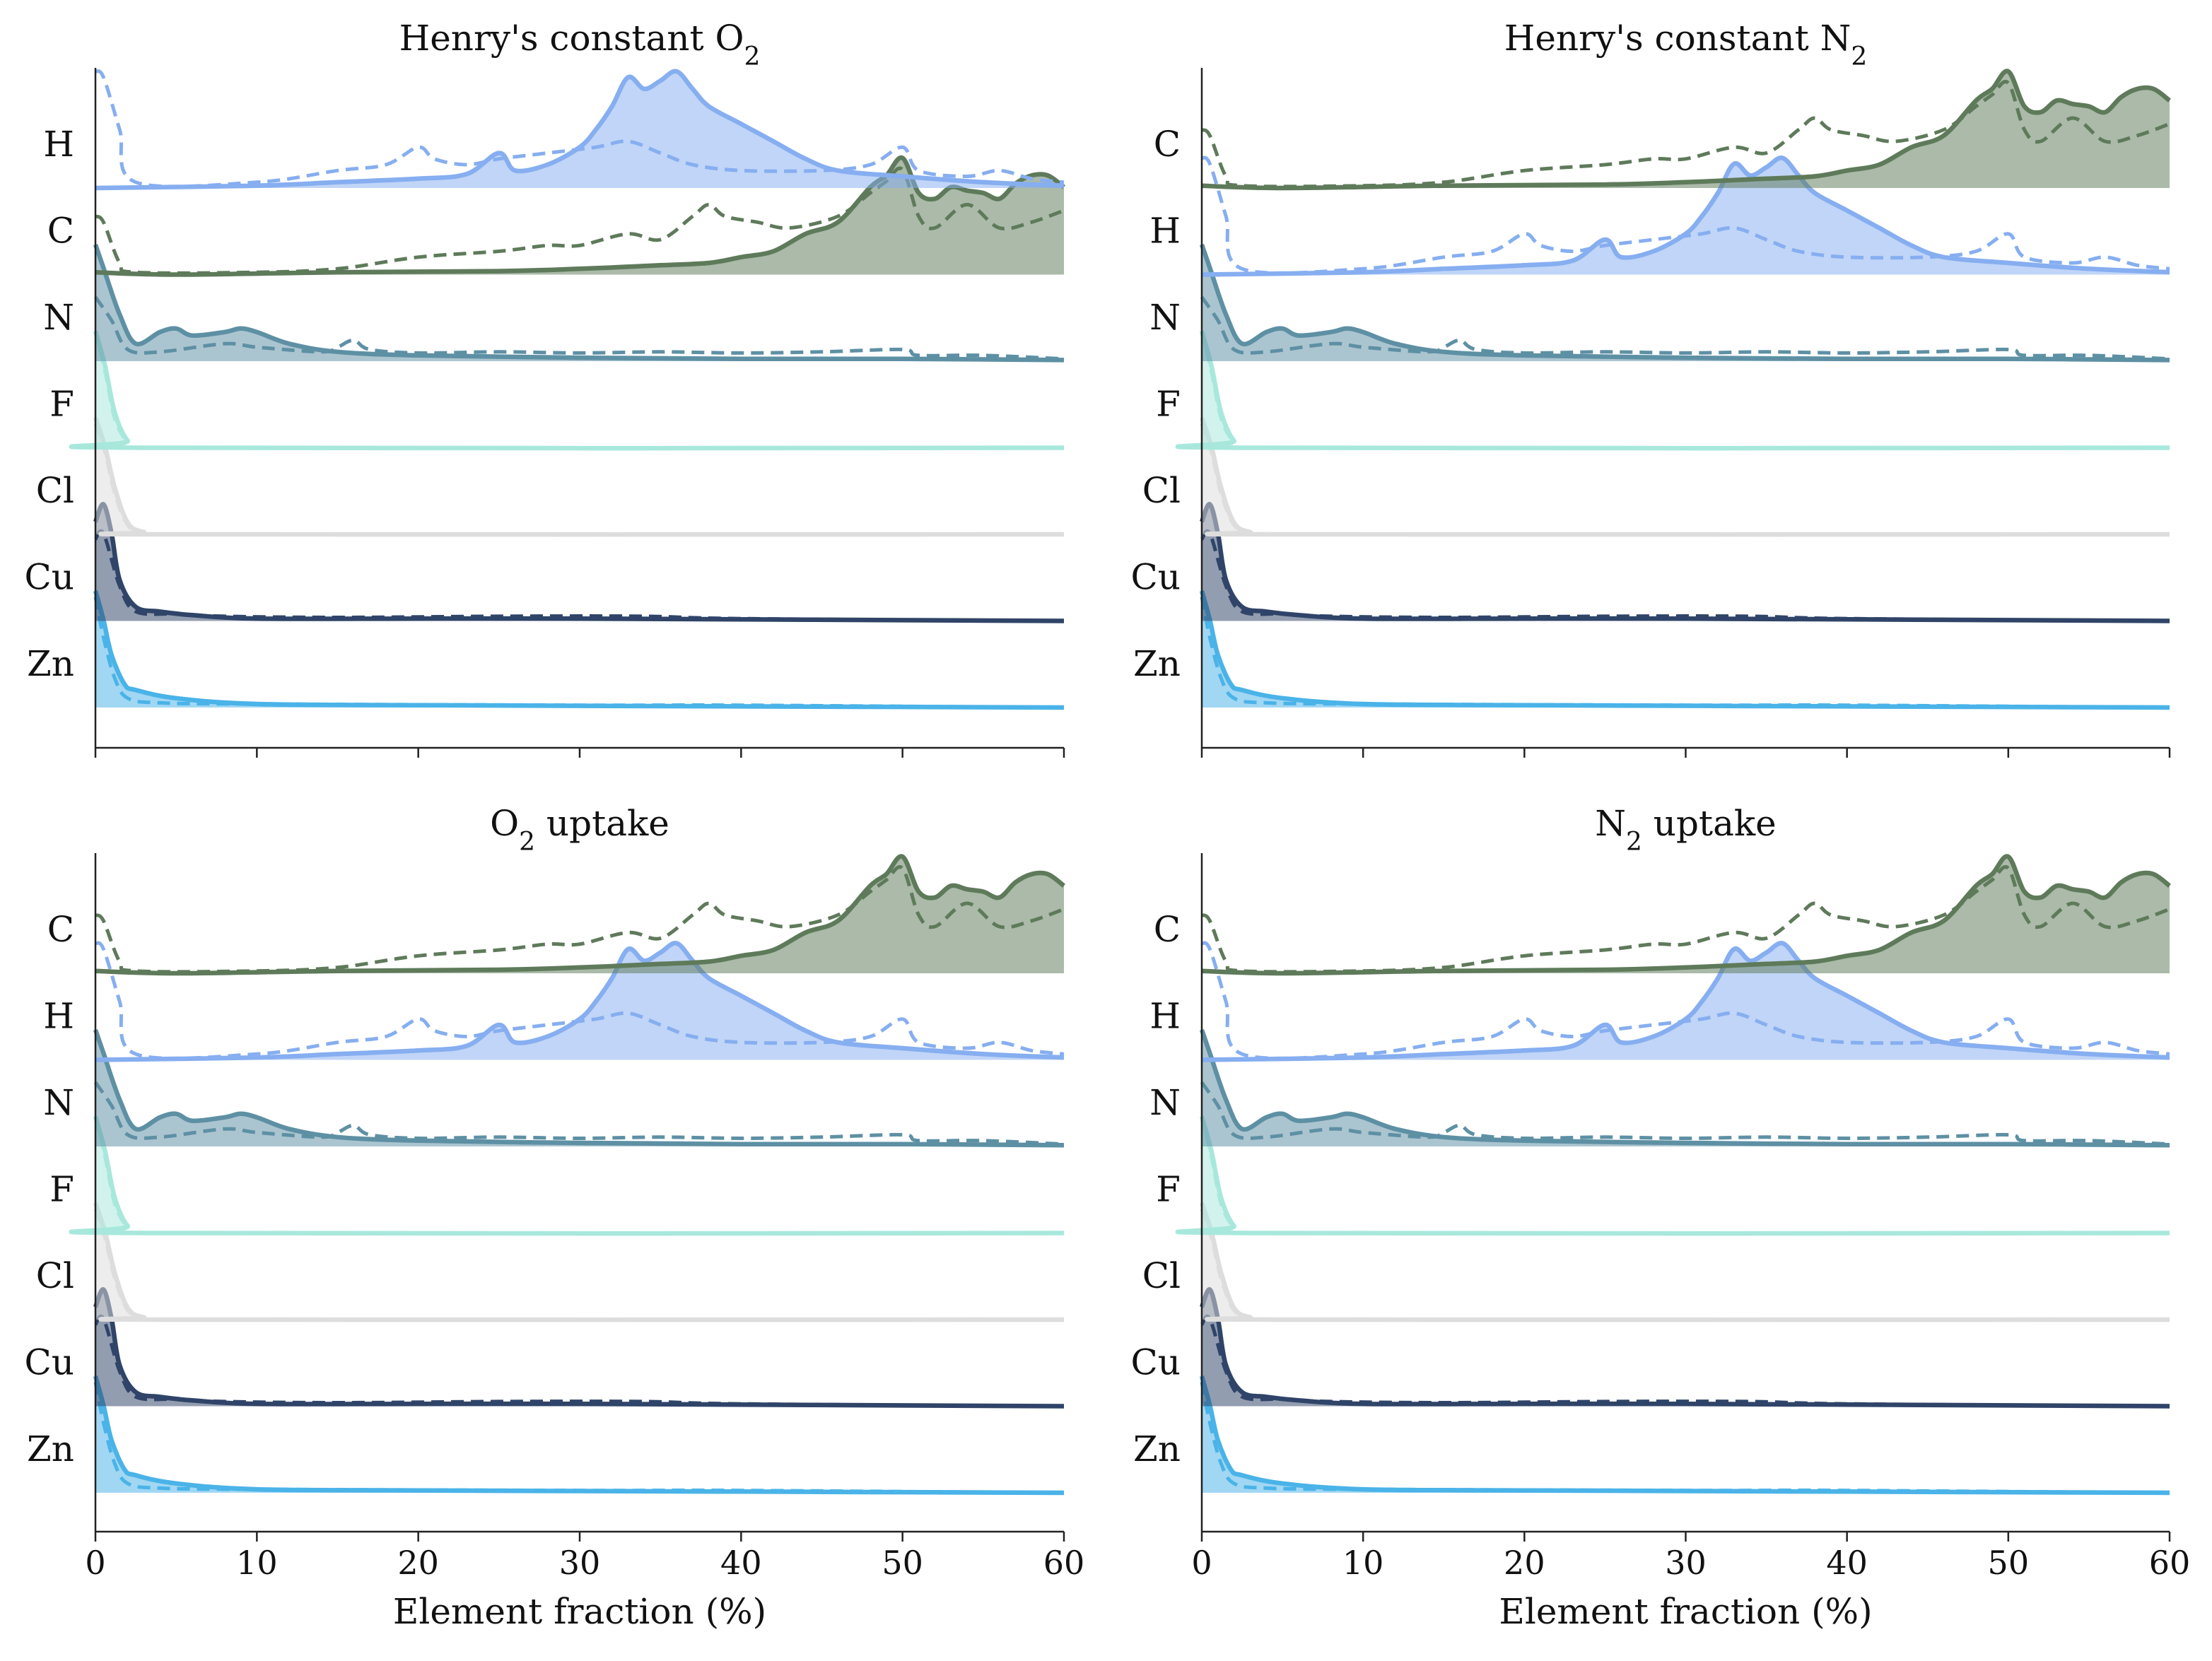 This screenshot has width=2212, height=1661. What do you see at coordinates (1686, 44) in the screenshot?
I see `subplot-title: Henry's constant N2` at bounding box center [1686, 44].